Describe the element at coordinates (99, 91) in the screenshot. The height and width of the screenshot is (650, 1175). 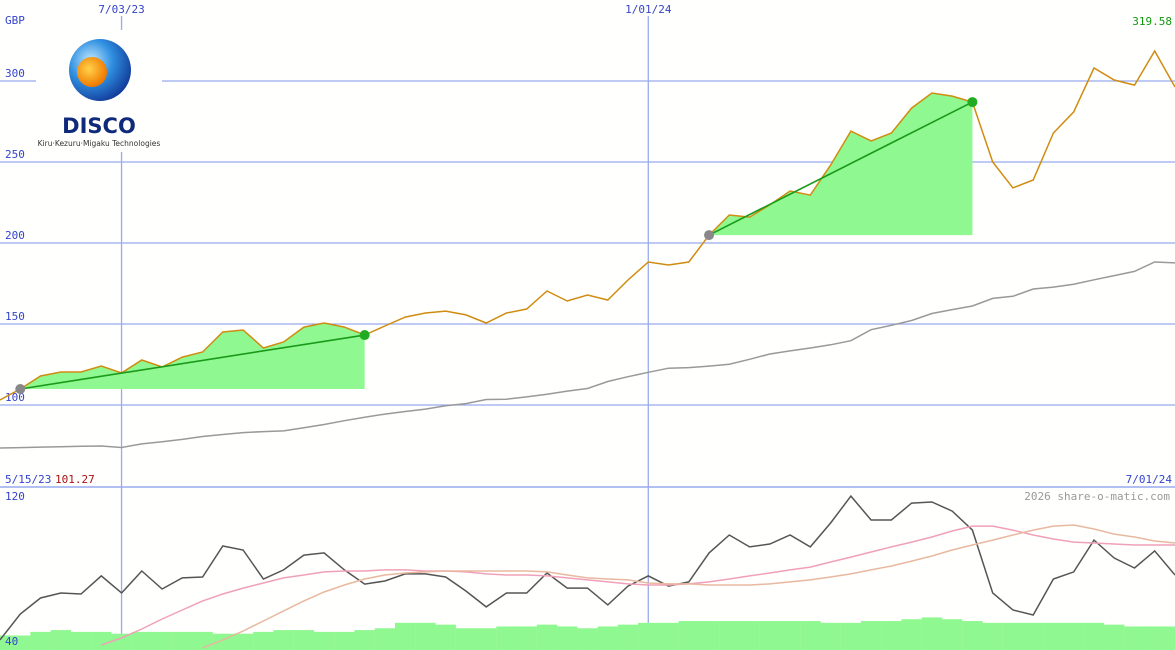
I see `logo: DISCO Kiru·Kezuru·Migaku Technologies` at that location.